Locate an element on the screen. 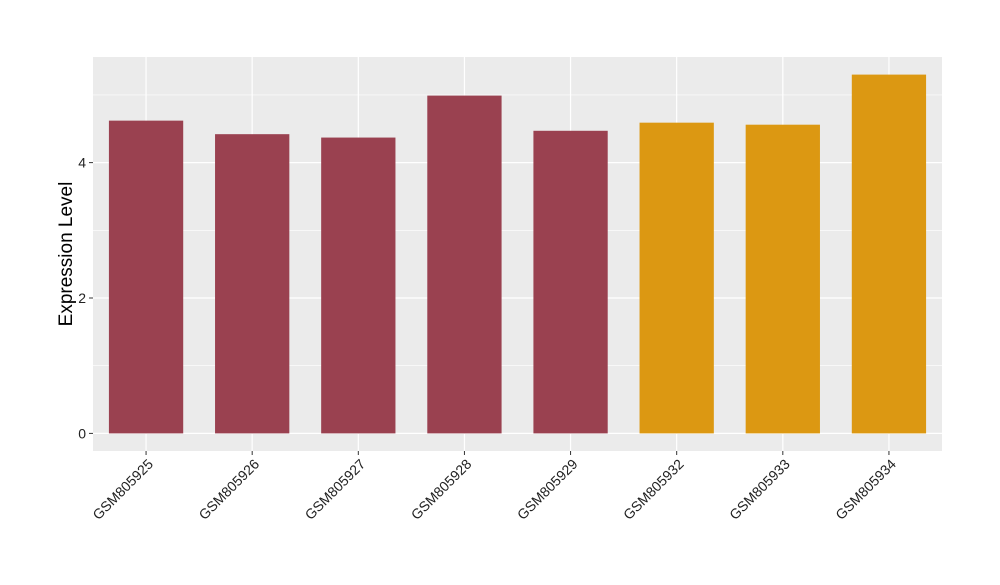 Image resolution: width=1000 pixels, height=585 pixels. y-axis-label: Expression Level is located at coordinates (66, 254).